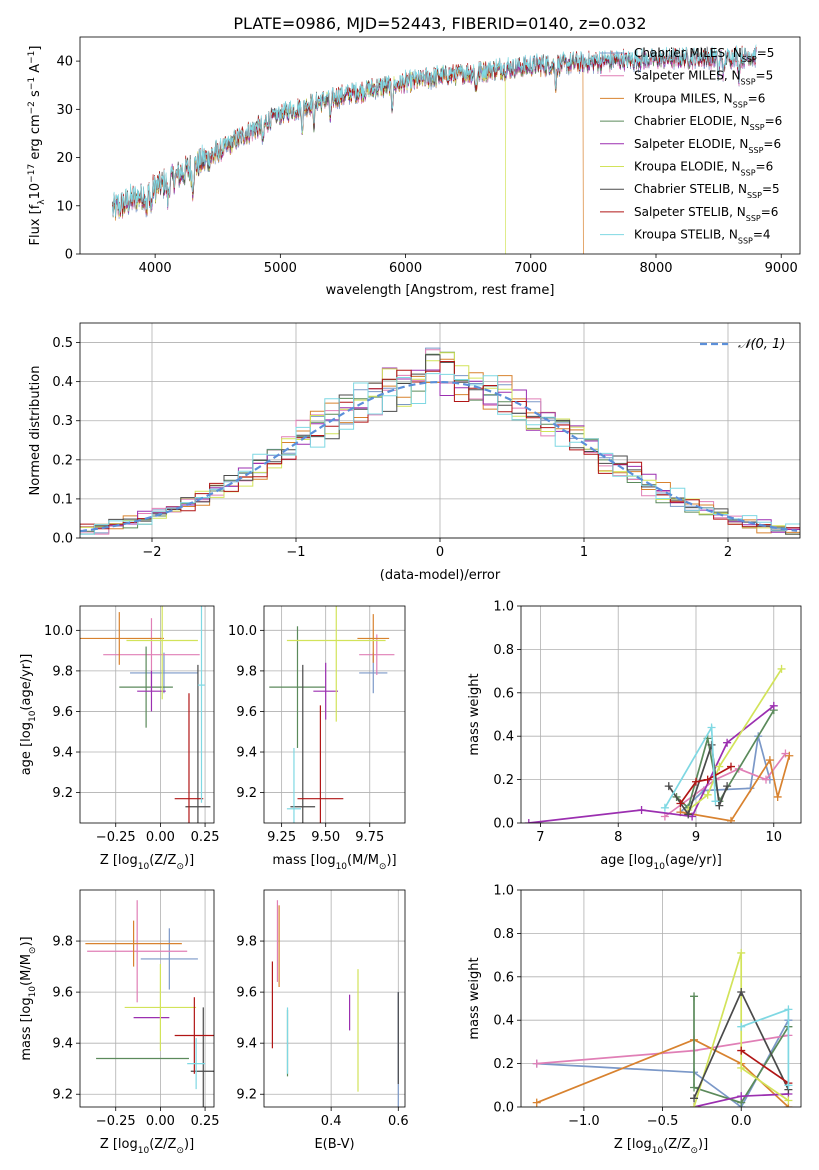 This screenshot has width=819, height=1170. What do you see at coordinates (32, 107) in the screenshot?
I see `label-part: −2` at bounding box center [32, 107].